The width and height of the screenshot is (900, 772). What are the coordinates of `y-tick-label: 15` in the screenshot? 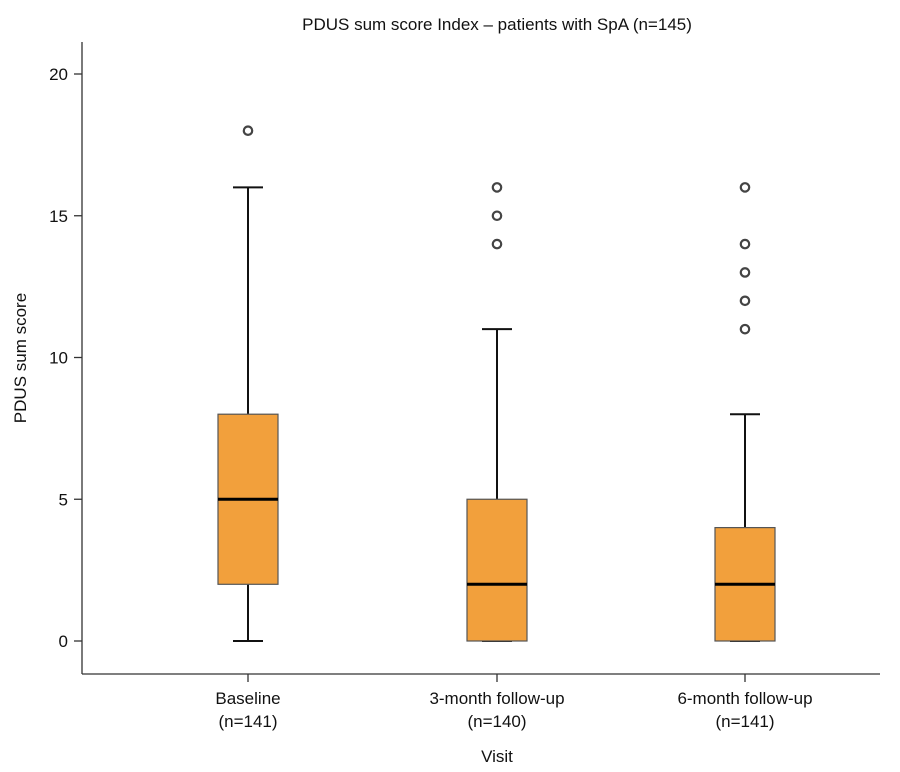 It's located at (58, 216).